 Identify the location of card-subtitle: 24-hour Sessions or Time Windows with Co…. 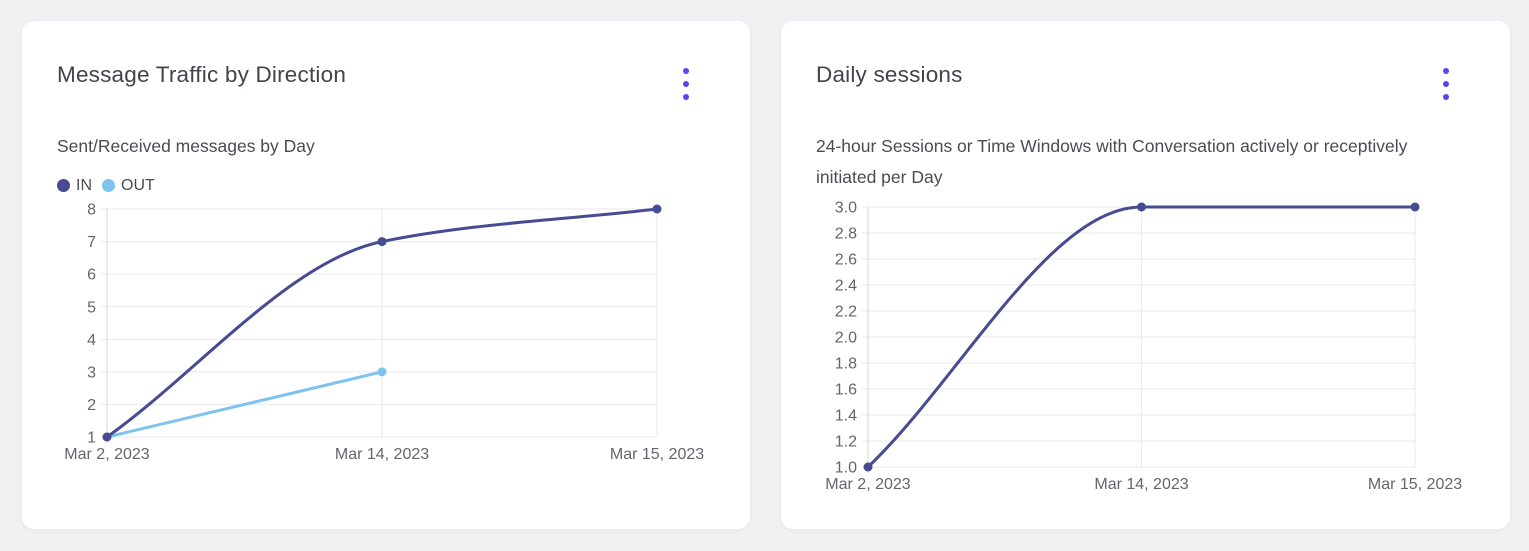
(1112, 161).